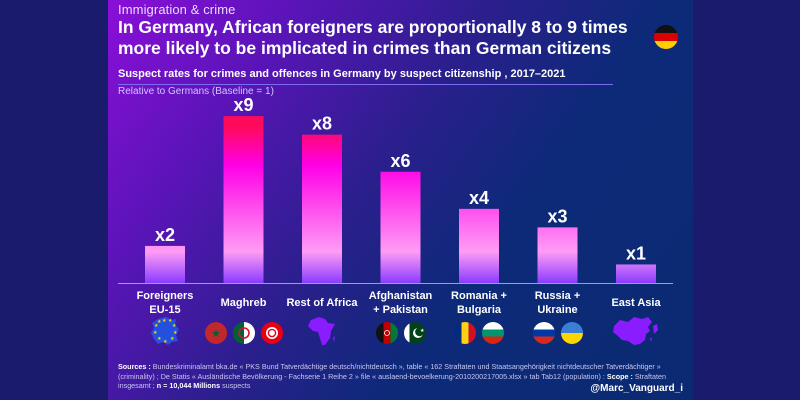  I want to click on author-handle: @Marc_Vanguard_i, so click(636, 388).